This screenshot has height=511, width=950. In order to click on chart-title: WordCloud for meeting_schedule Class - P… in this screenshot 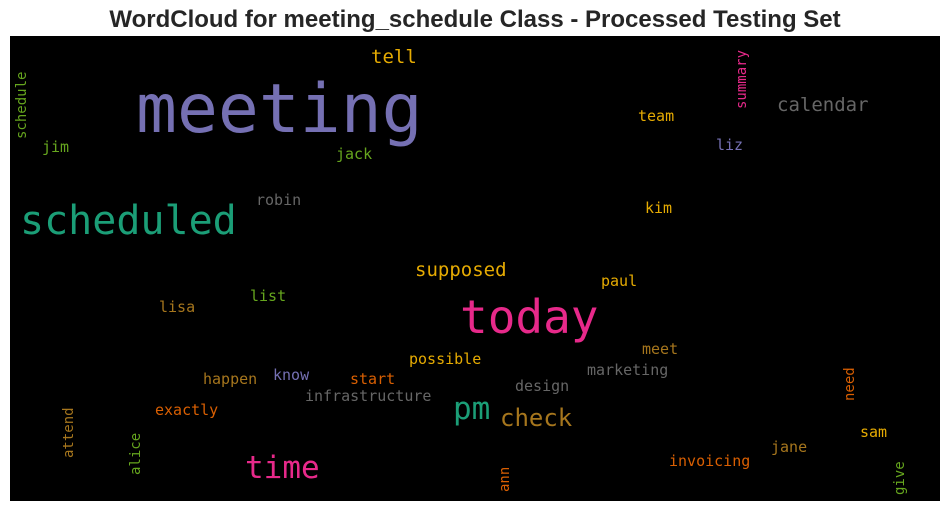, I will do `click(475, 19)`.